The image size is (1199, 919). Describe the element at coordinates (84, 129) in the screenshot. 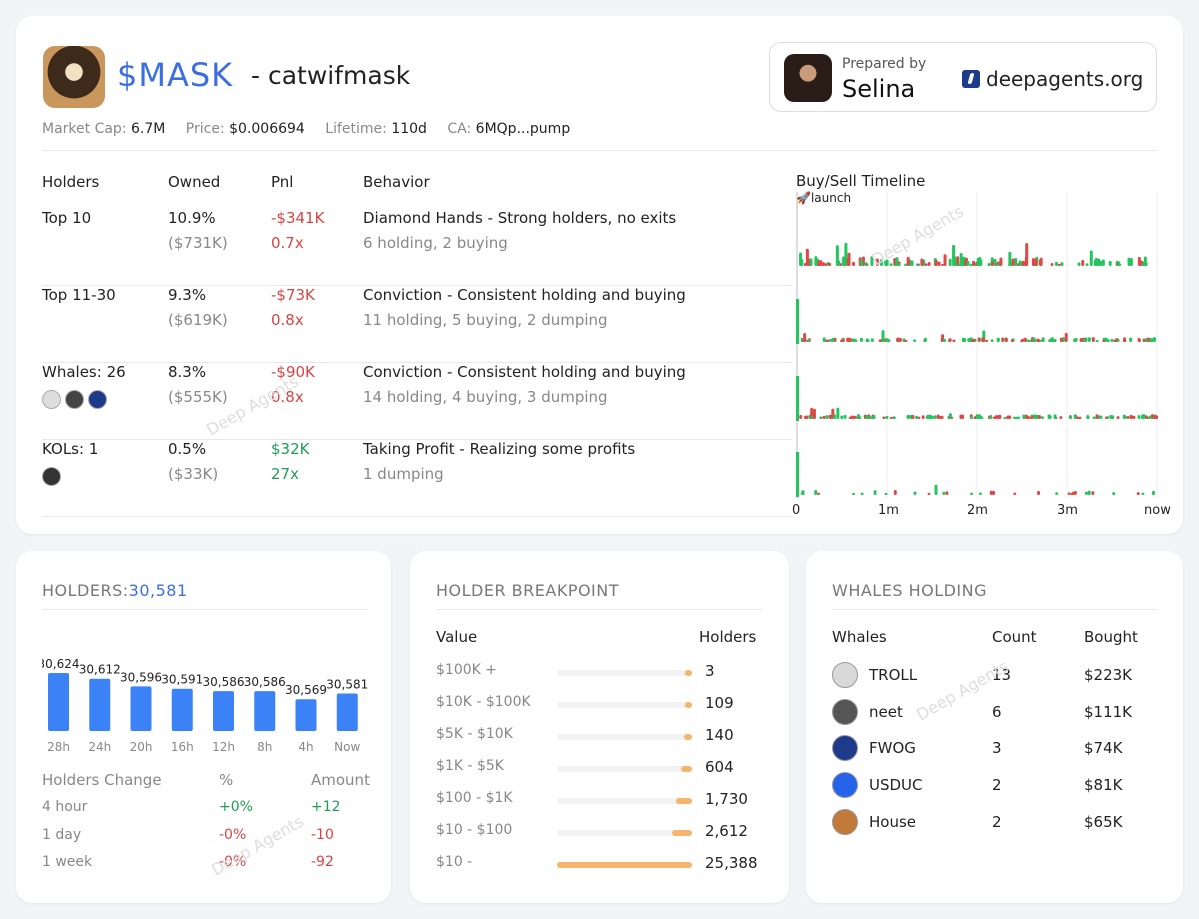

I see `market-cap-label: Market Cap:` at that location.